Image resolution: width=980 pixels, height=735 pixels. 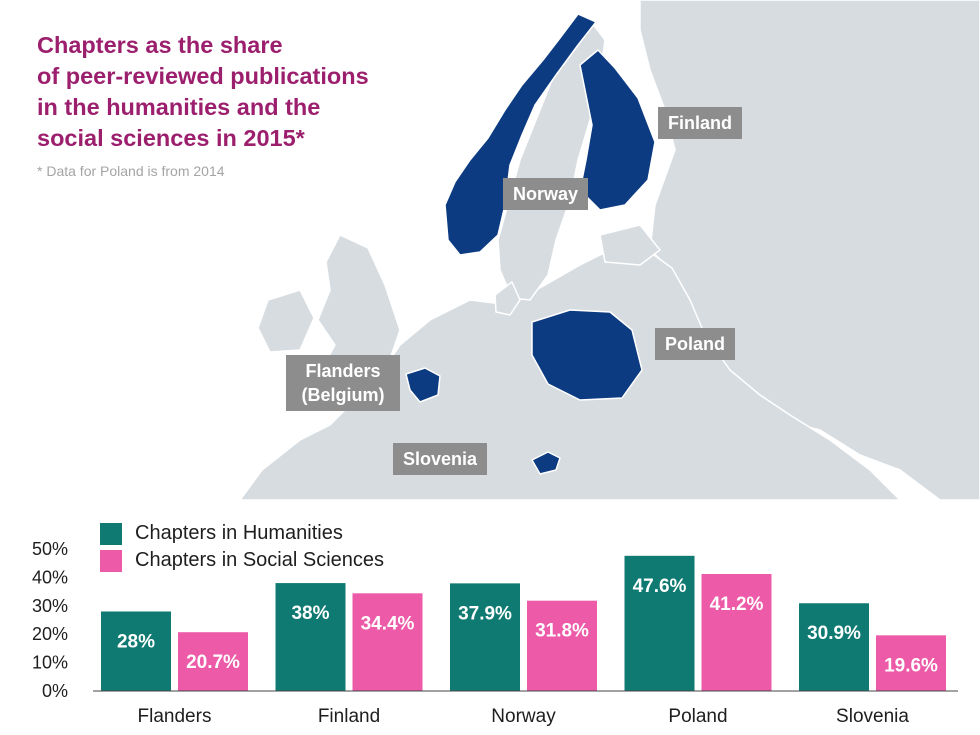 I want to click on label-poland: Poland, so click(x=695, y=344).